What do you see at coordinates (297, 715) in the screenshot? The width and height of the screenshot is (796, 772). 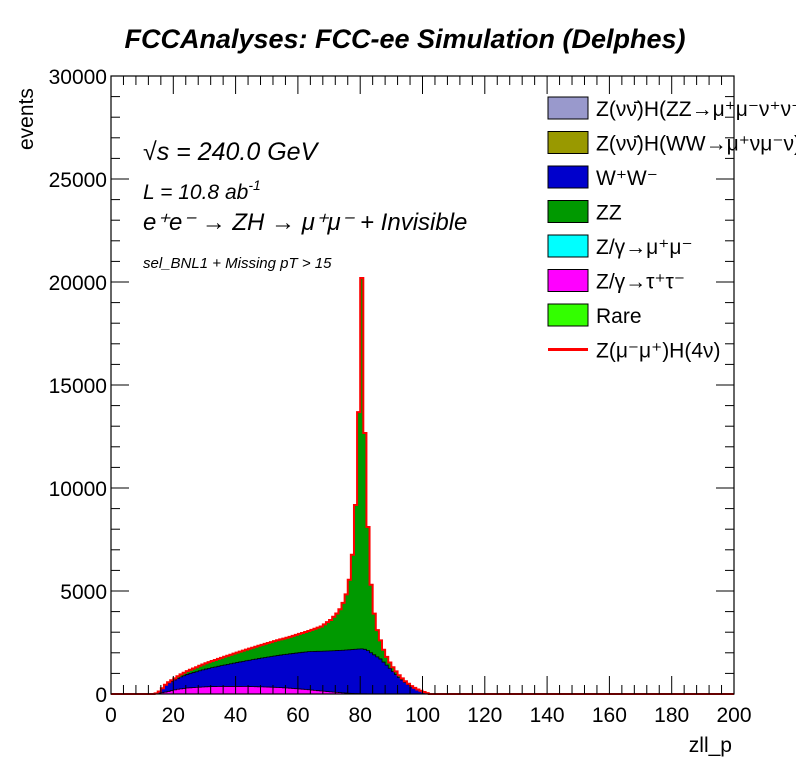 I see `x-tick-label: 60` at bounding box center [297, 715].